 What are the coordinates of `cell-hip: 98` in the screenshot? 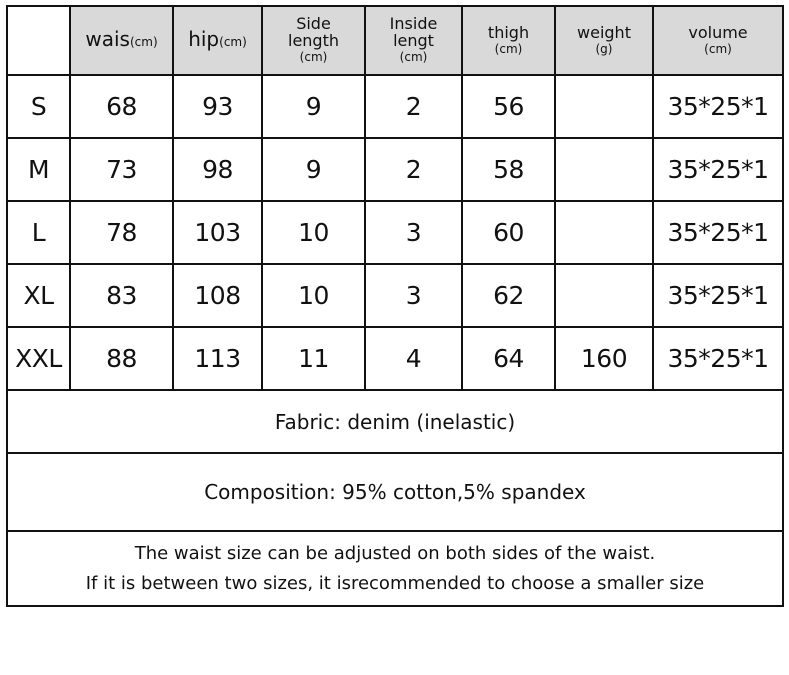 It's located at (217, 169).